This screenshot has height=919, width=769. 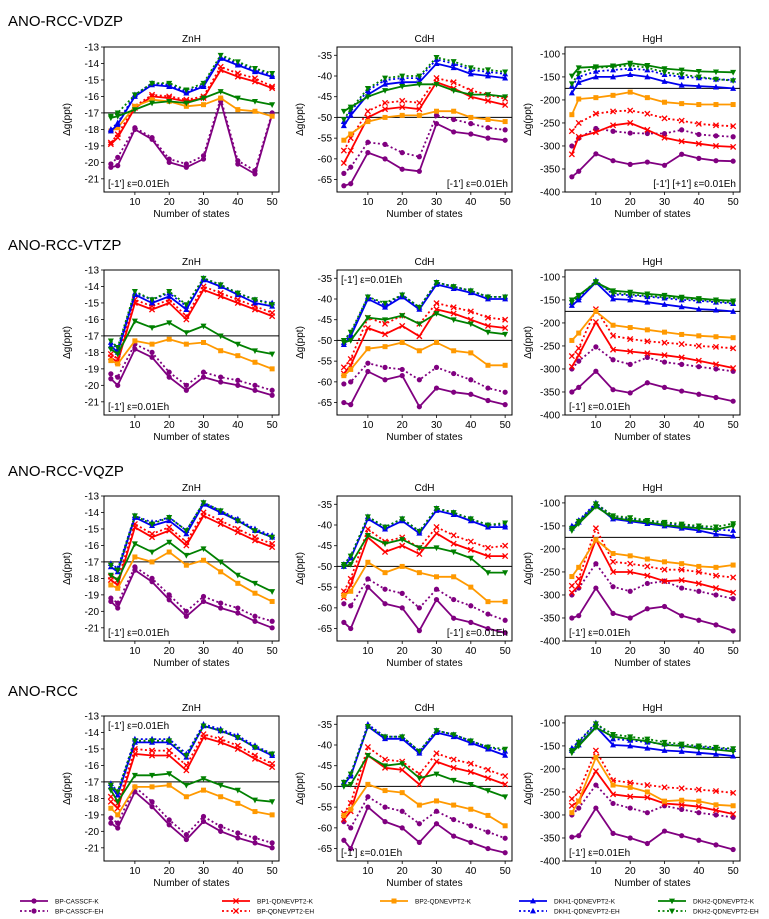 I want to click on series-group, so click(x=191, y=114).